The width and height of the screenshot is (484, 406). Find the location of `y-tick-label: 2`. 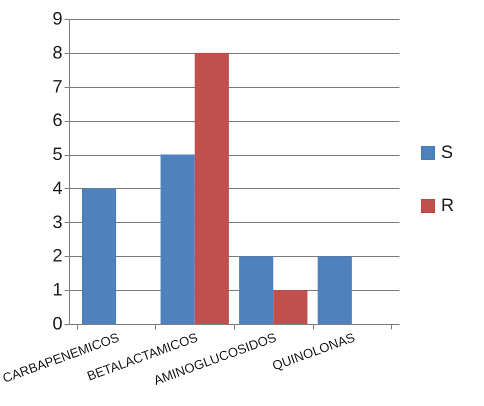

y-tick-label: 2 is located at coordinates (57, 256).